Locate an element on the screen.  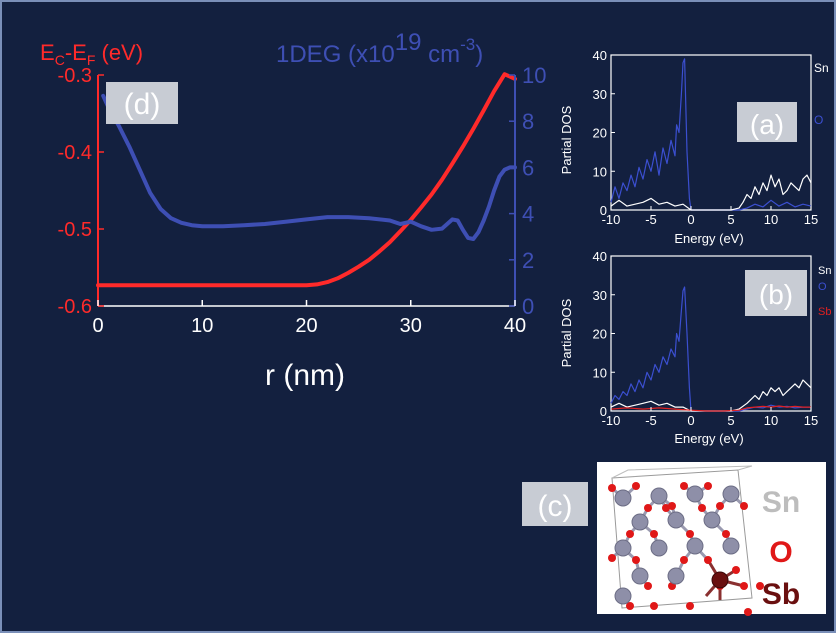
panel-a-legend-o: O is located at coordinates (818, 120).